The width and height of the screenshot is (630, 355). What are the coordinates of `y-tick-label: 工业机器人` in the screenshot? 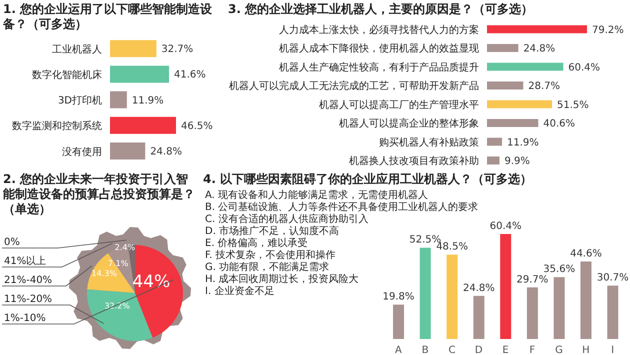 It's located at (77, 49).